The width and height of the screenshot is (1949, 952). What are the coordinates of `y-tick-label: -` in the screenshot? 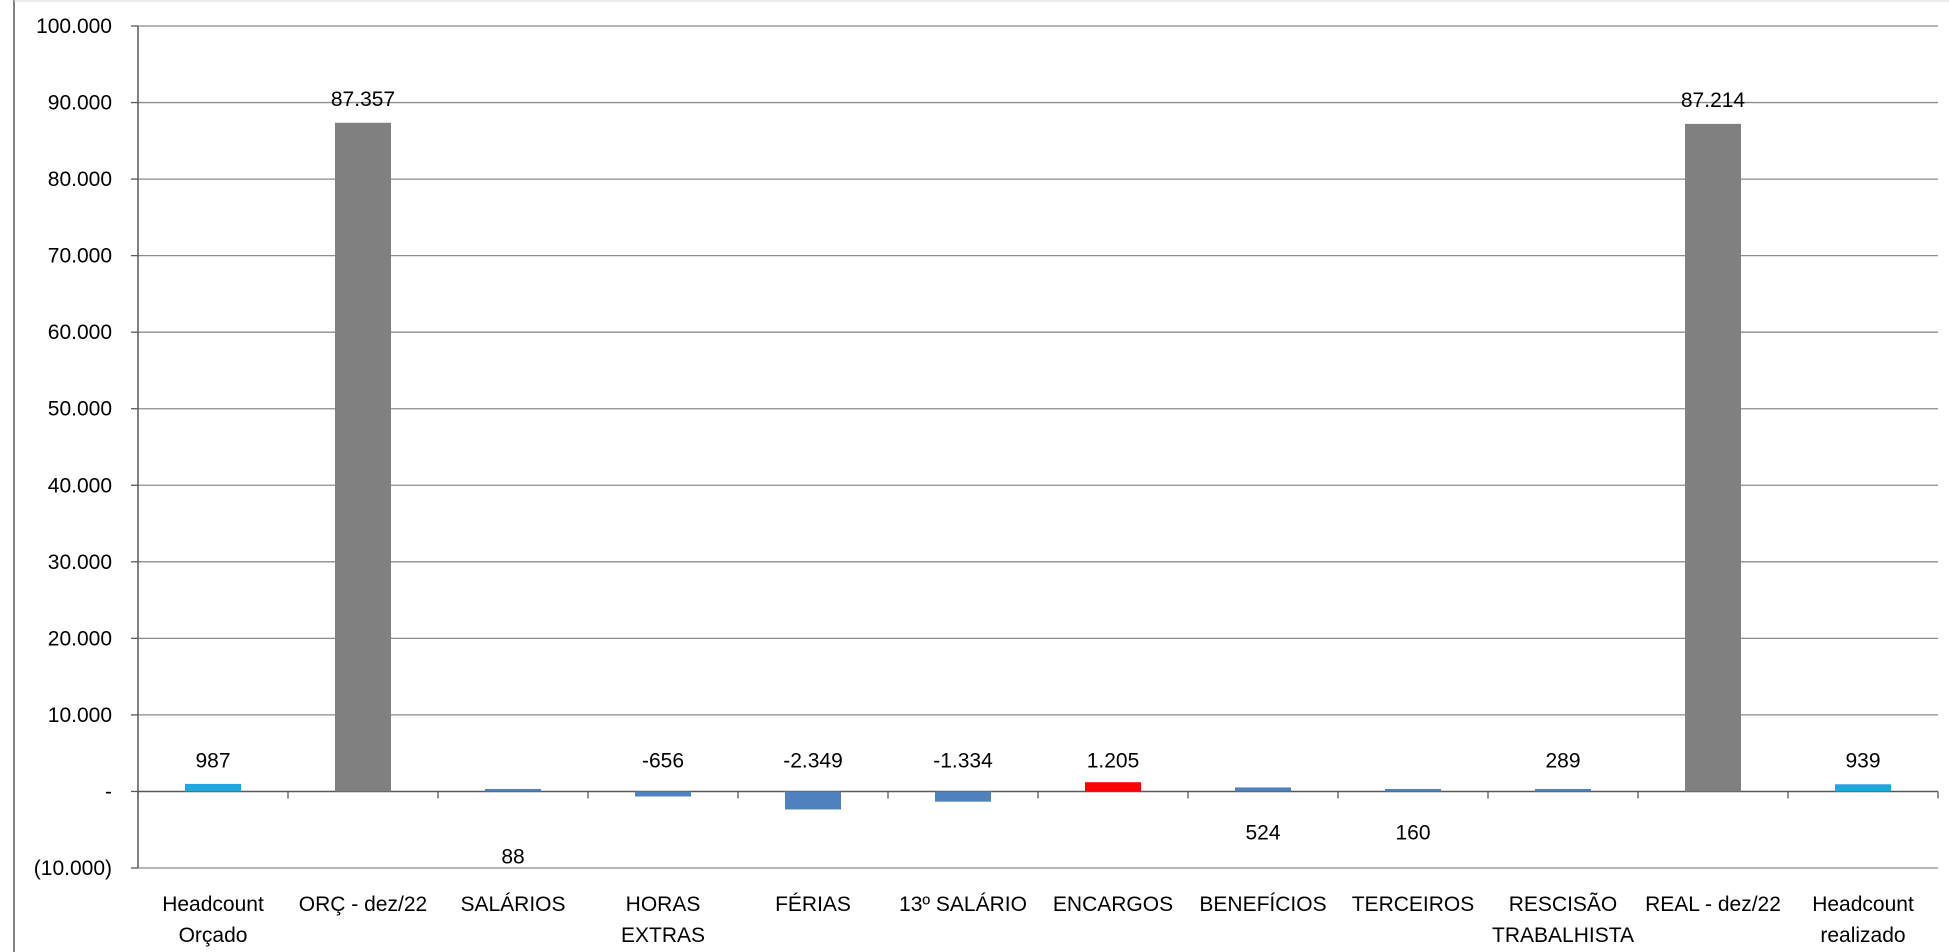 It's located at (108, 791).